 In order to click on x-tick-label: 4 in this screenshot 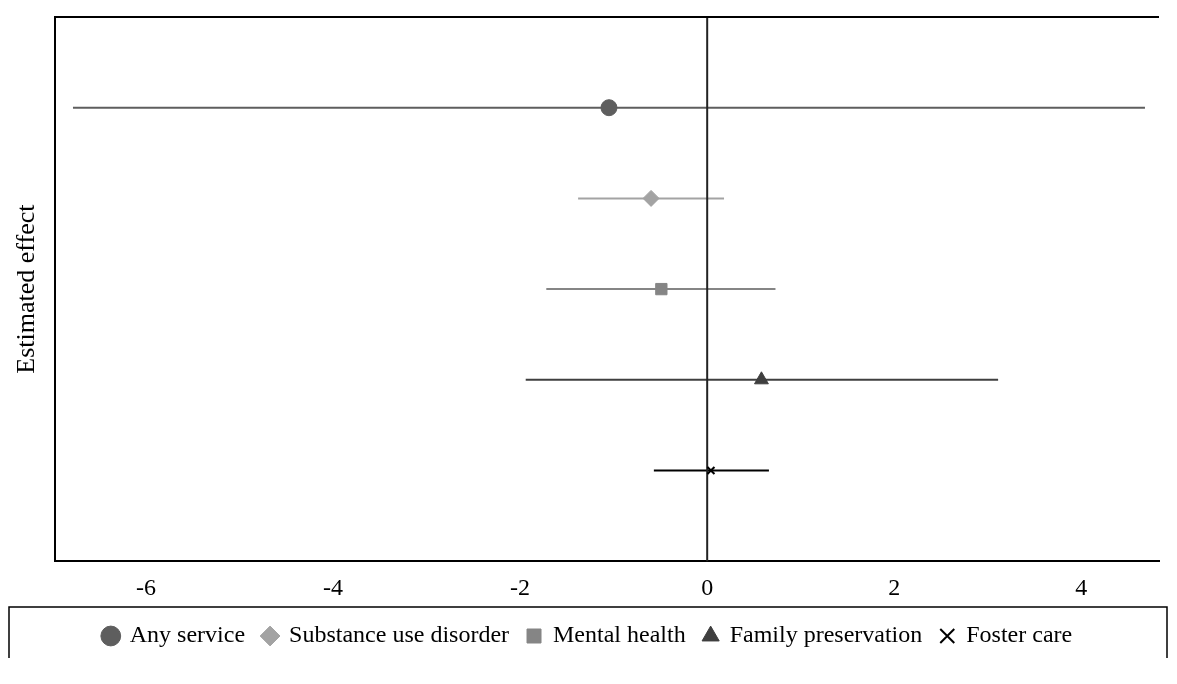, I will do `click(1081, 586)`.